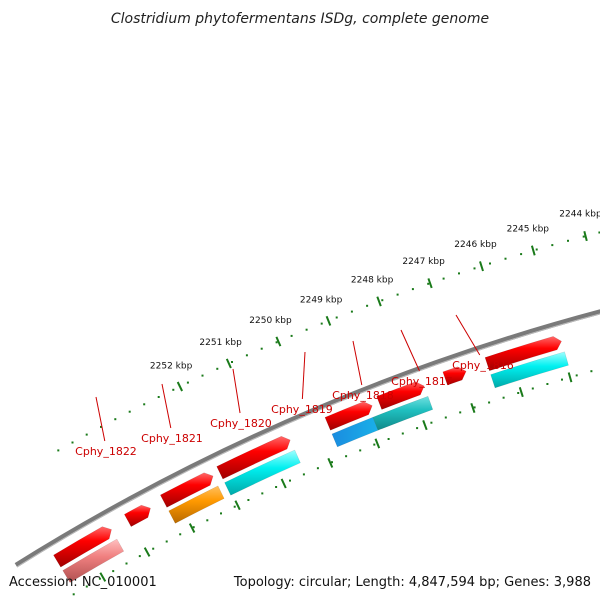 This screenshot has width=600, height=600. I want to click on kbp-tick-label: 2252 kbp, so click(171, 367).